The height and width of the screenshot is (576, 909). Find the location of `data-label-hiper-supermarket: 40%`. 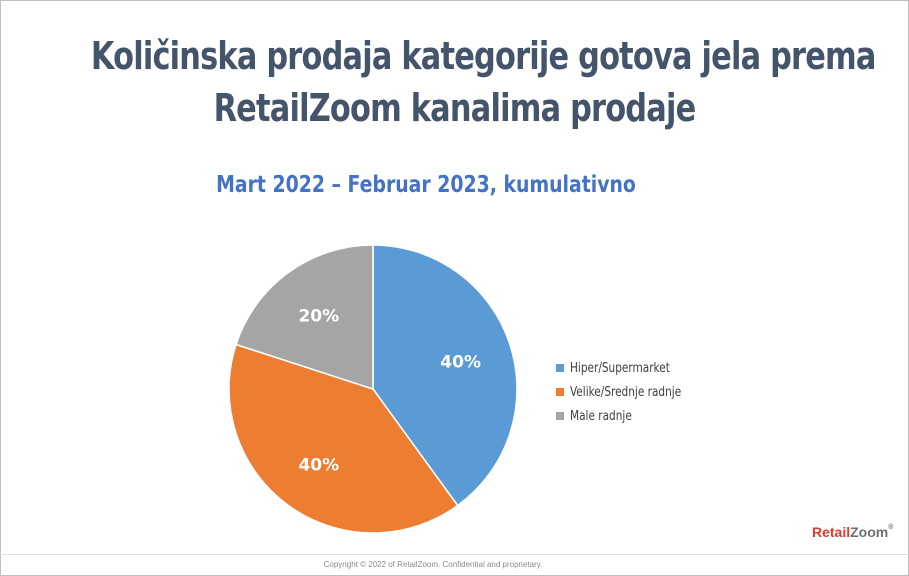

data-label-hiper-supermarket: 40% is located at coordinates (460, 363).